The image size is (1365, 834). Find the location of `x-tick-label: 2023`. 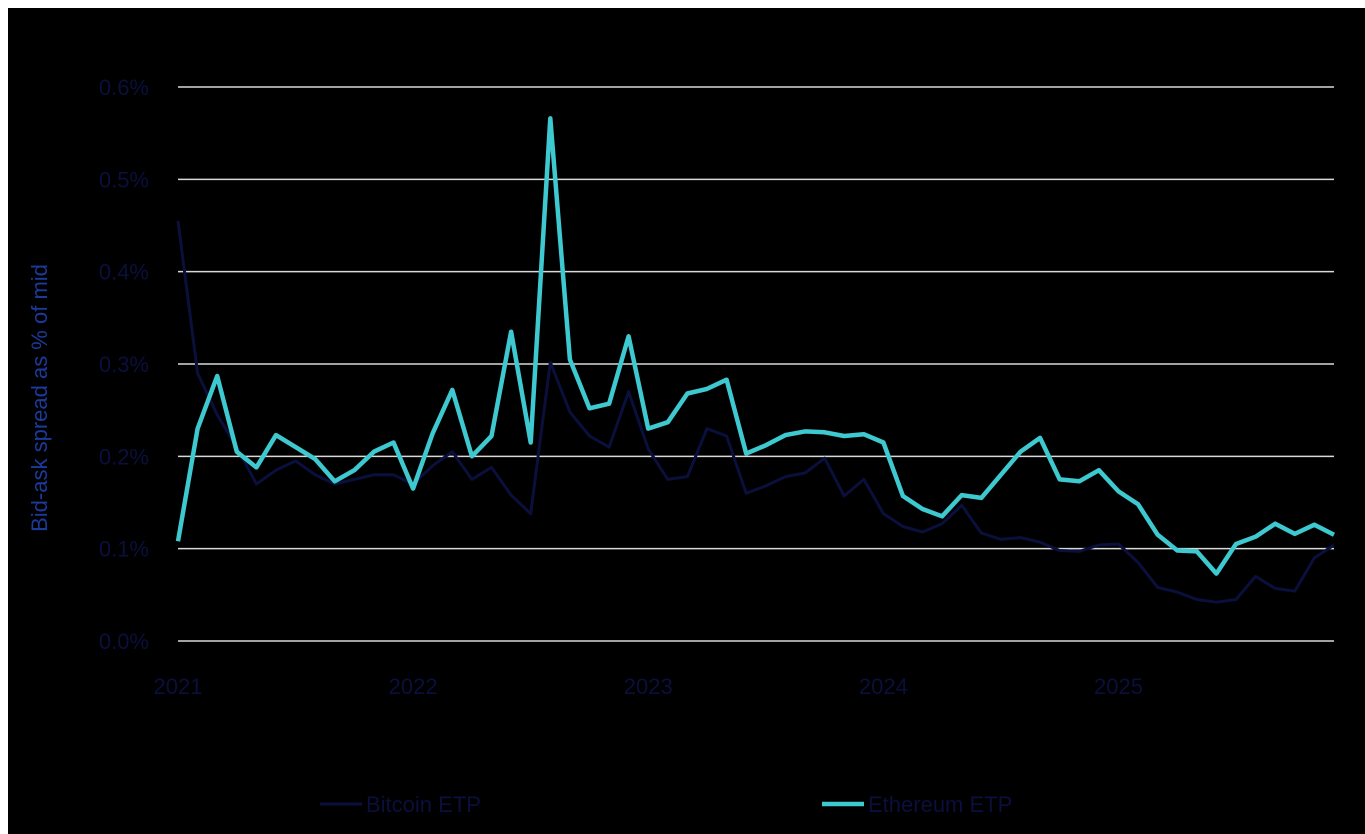

x-tick-label: 2023 is located at coordinates (648, 686).